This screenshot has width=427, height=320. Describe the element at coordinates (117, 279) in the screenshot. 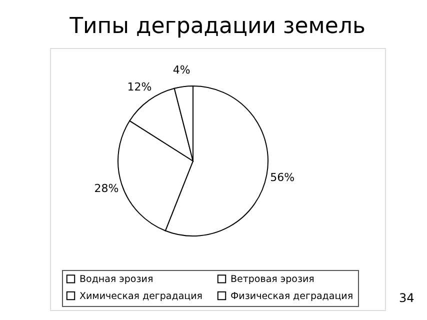

I see `legend-label: Водная эрозия` at that location.